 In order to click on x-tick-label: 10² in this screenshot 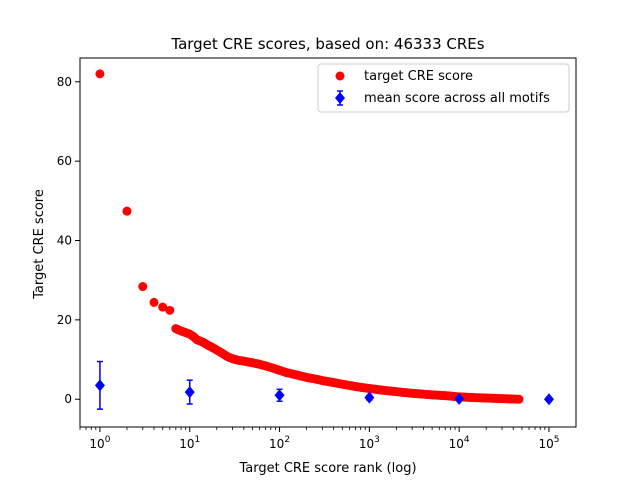, I will do `click(279, 443)`.